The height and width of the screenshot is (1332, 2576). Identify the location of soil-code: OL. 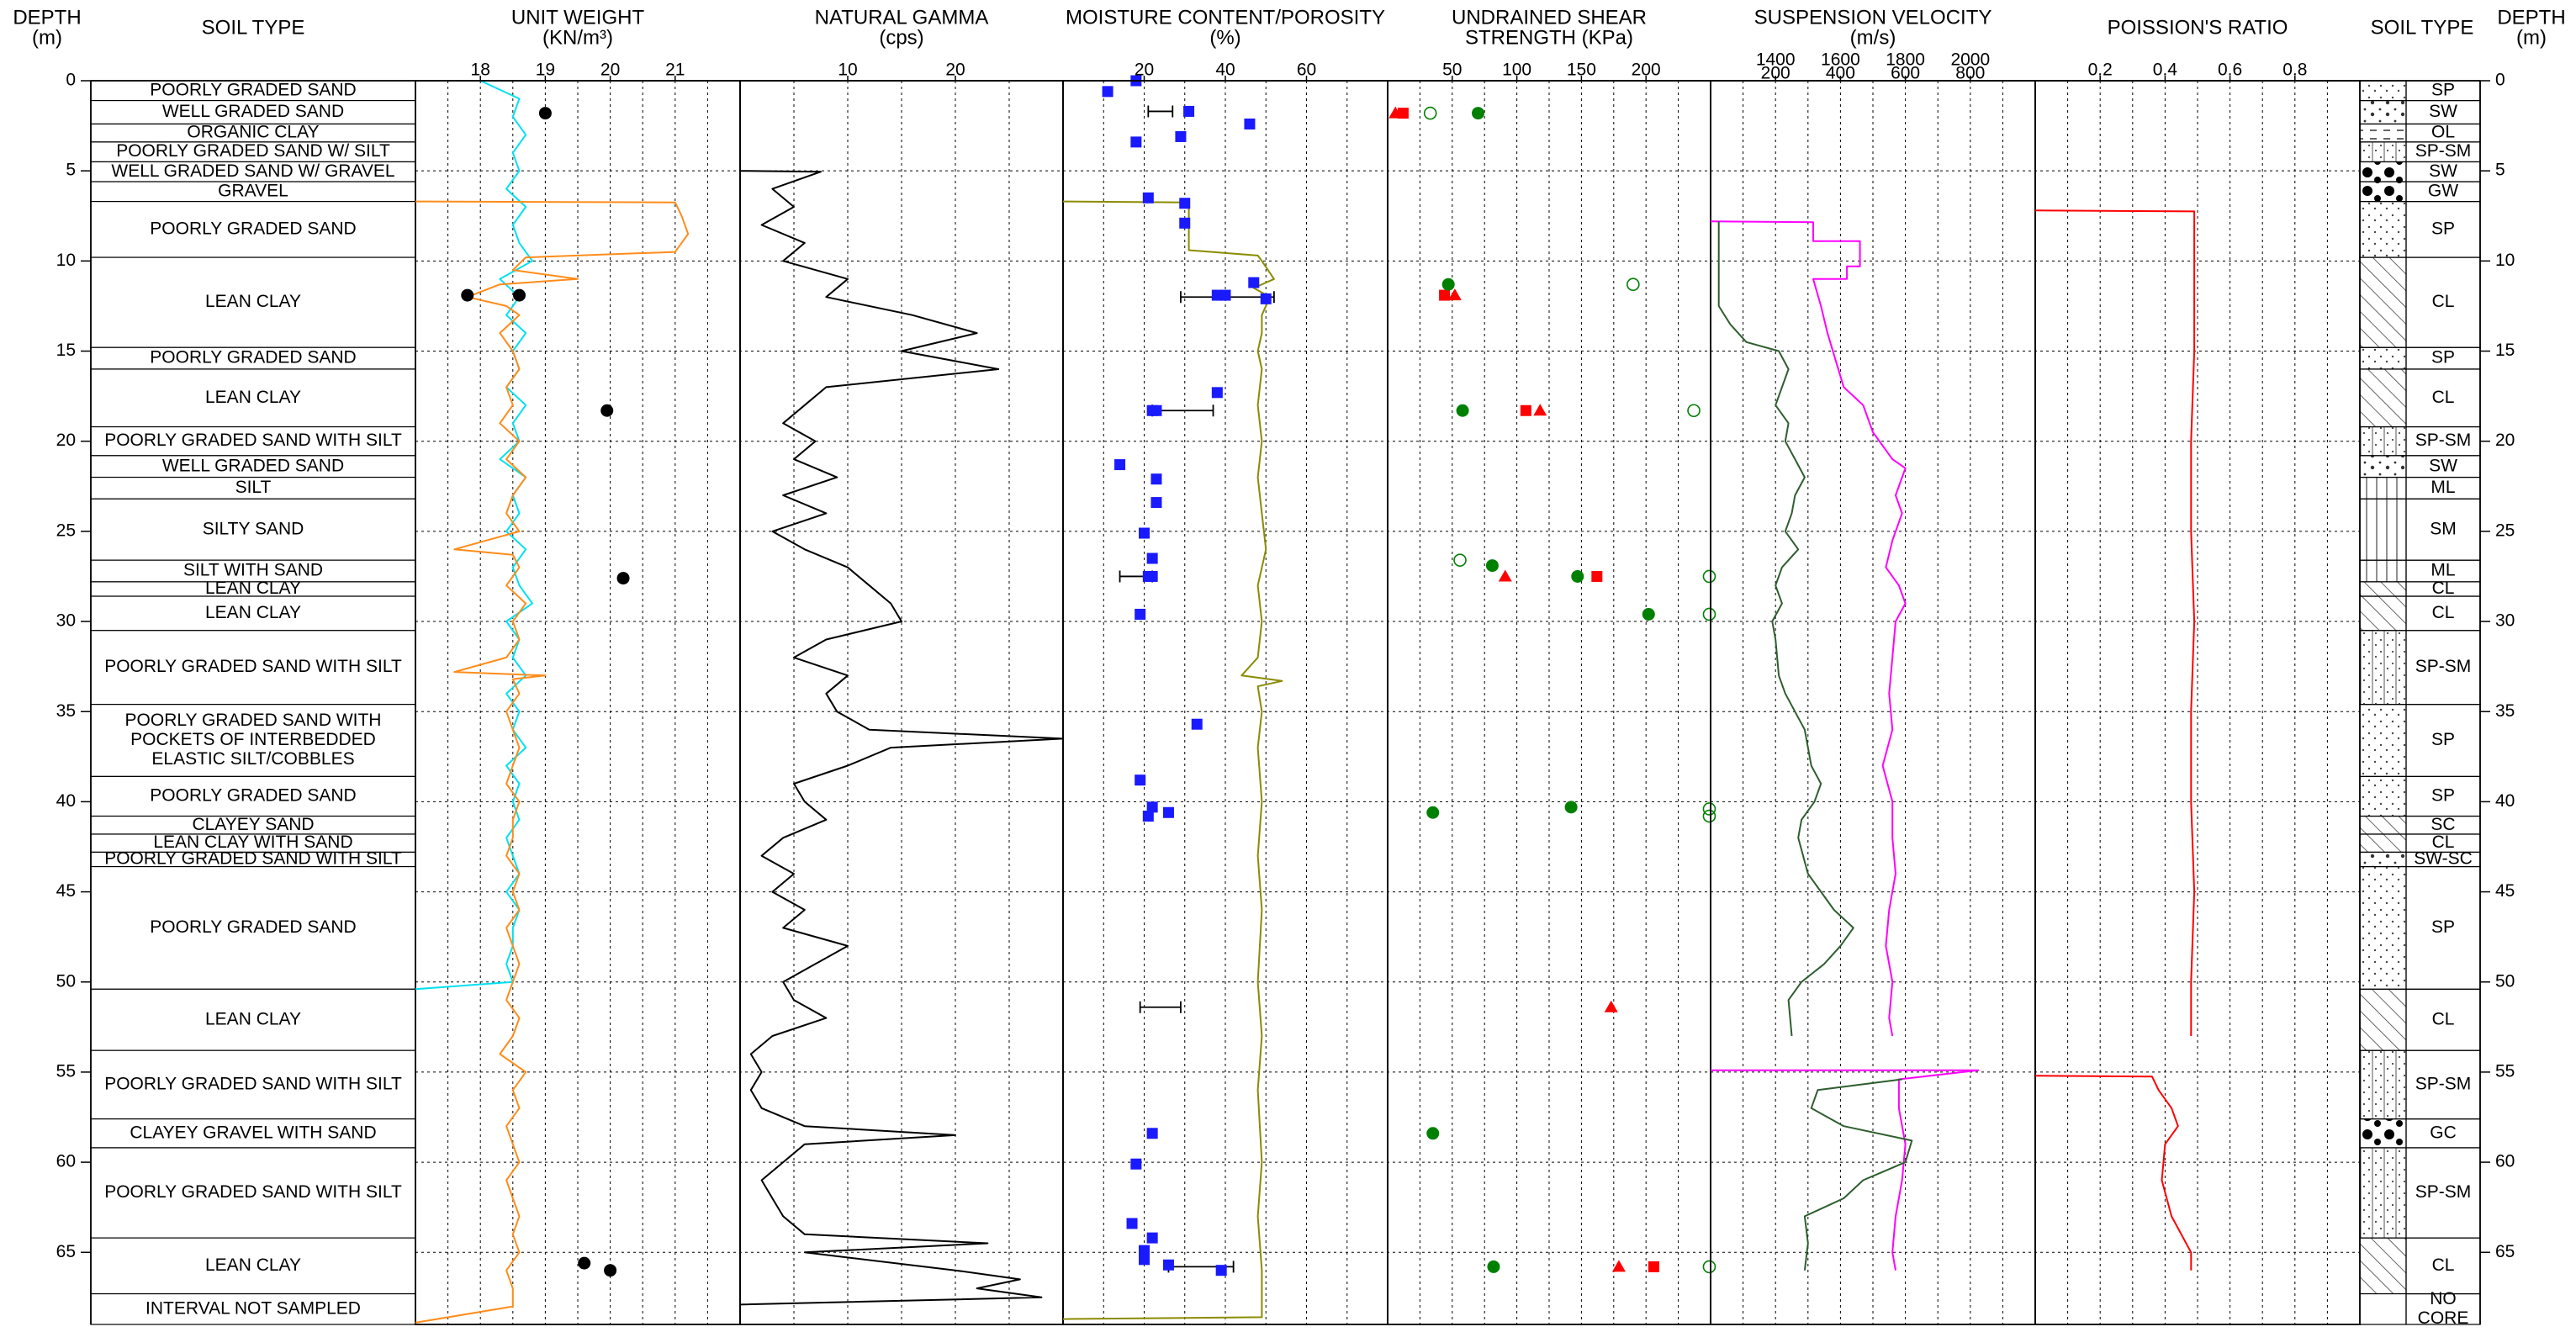
(2443, 133).